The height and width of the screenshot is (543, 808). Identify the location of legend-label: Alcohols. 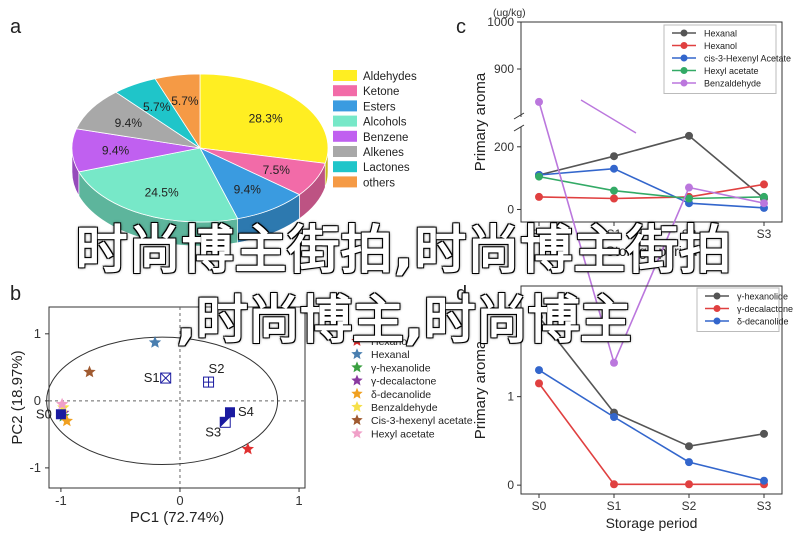
(385, 123).